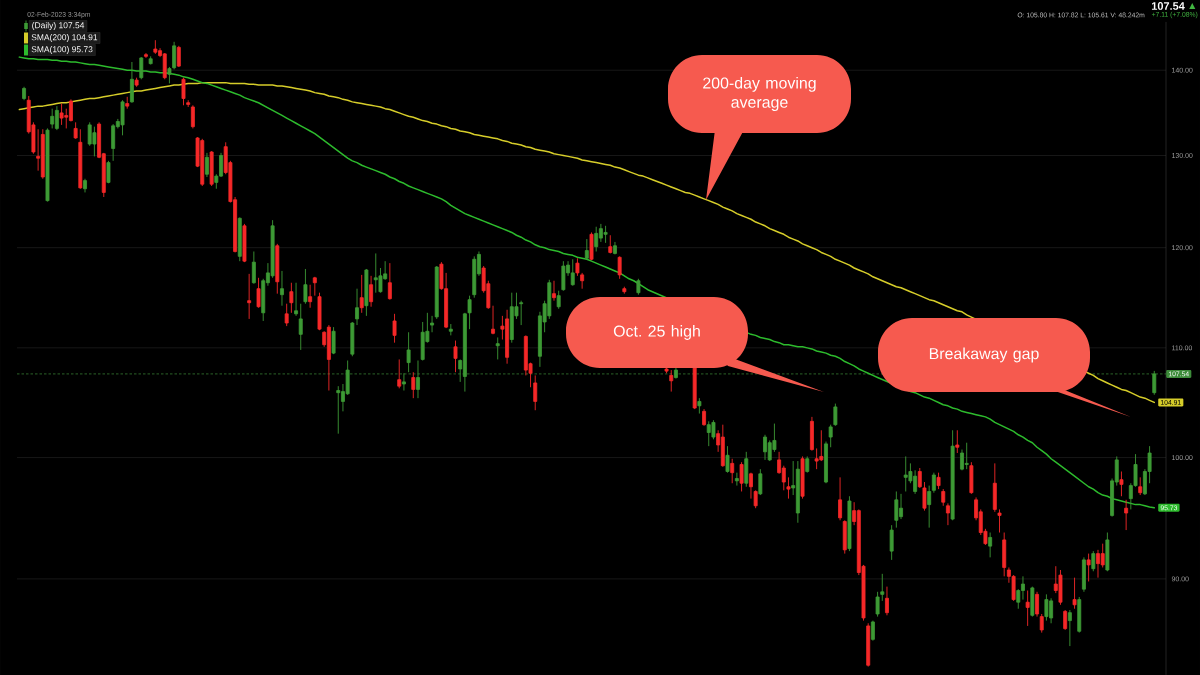 The height and width of the screenshot is (675, 1200). What do you see at coordinates (1168, 5) in the screenshot?
I see `text: 107.54` at bounding box center [1168, 5].